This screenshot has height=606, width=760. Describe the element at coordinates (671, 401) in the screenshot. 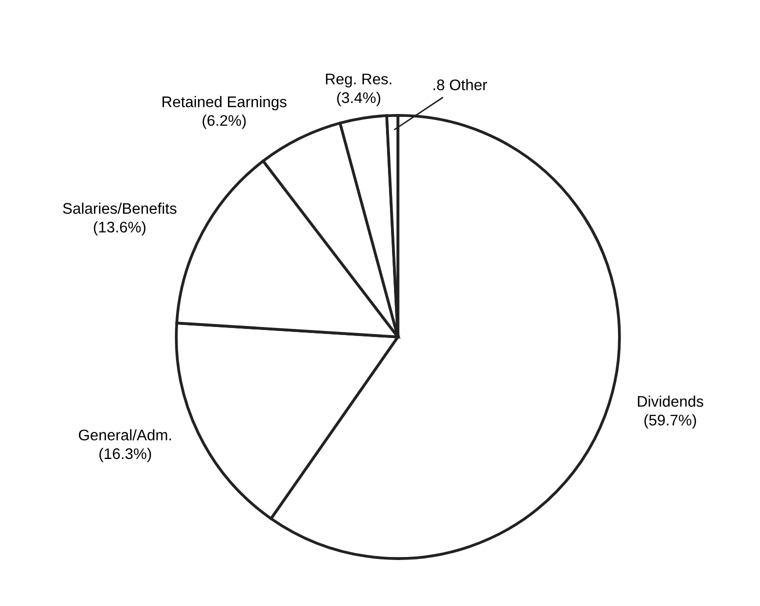

I see `slice-label: Dividends` at that location.